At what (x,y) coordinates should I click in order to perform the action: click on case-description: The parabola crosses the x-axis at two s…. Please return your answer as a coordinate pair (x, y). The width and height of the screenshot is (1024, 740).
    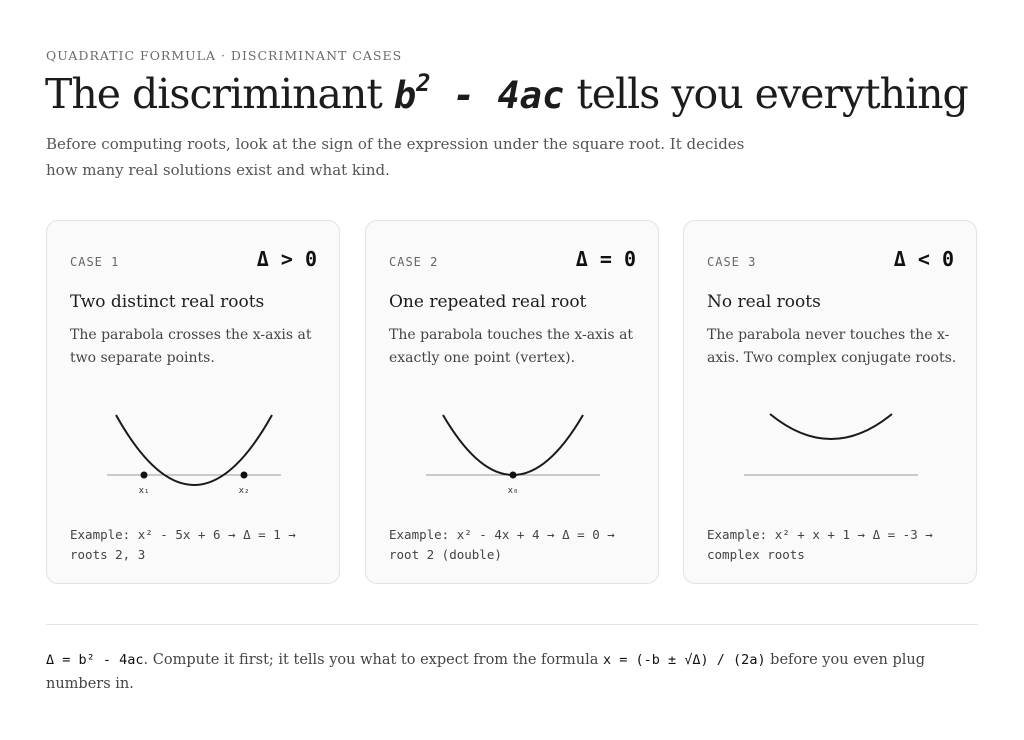
    Looking at the image, I should click on (191, 346).